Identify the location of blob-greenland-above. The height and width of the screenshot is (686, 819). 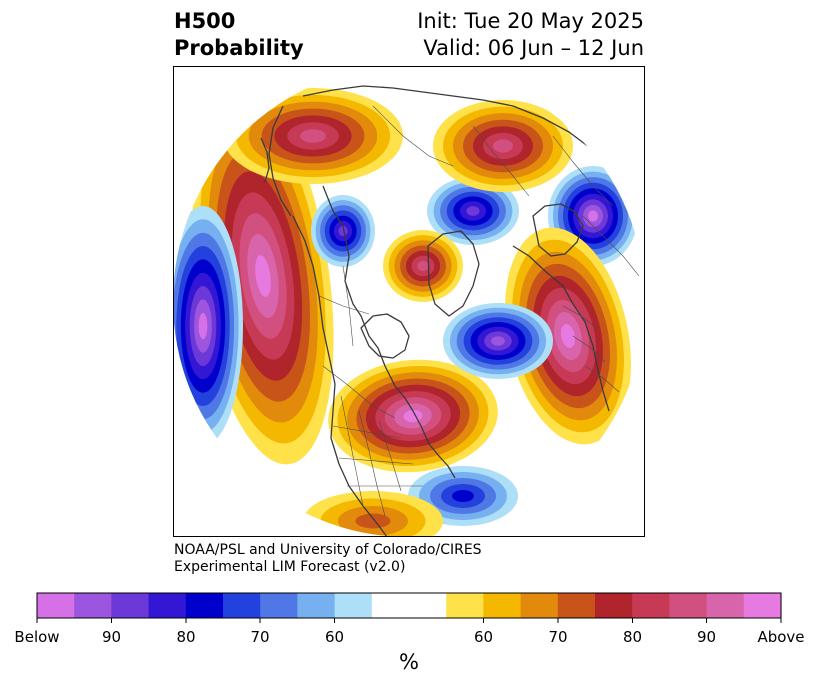
(503, 146).